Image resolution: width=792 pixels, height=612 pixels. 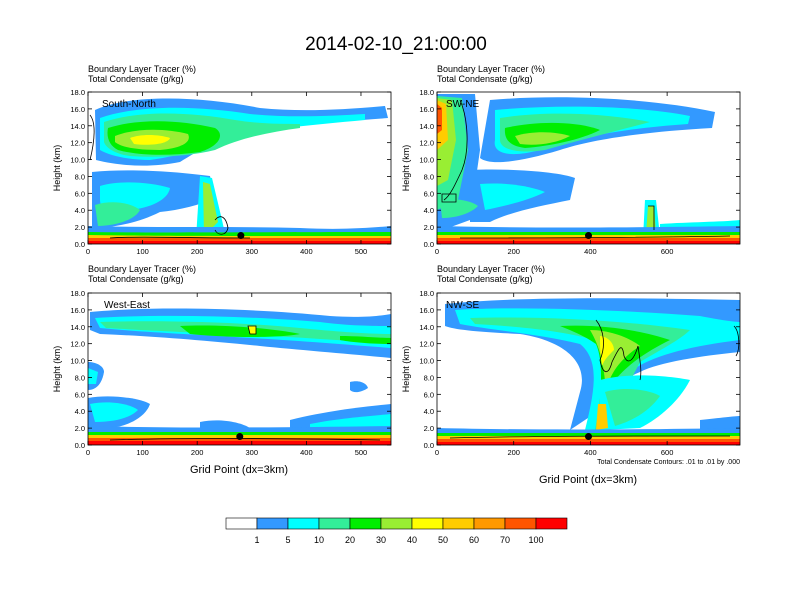 What do you see at coordinates (129, 104) in the screenshot?
I see `panel-label: South-North` at bounding box center [129, 104].